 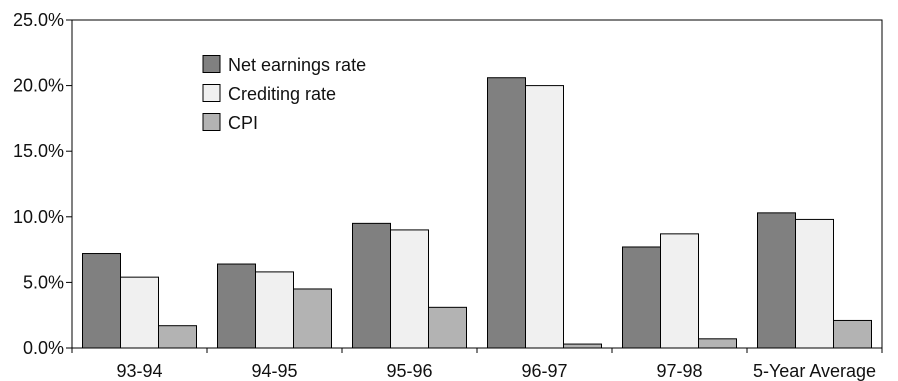 What do you see at coordinates (243, 123) in the screenshot?
I see `legend-label: CPI` at bounding box center [243, 123].